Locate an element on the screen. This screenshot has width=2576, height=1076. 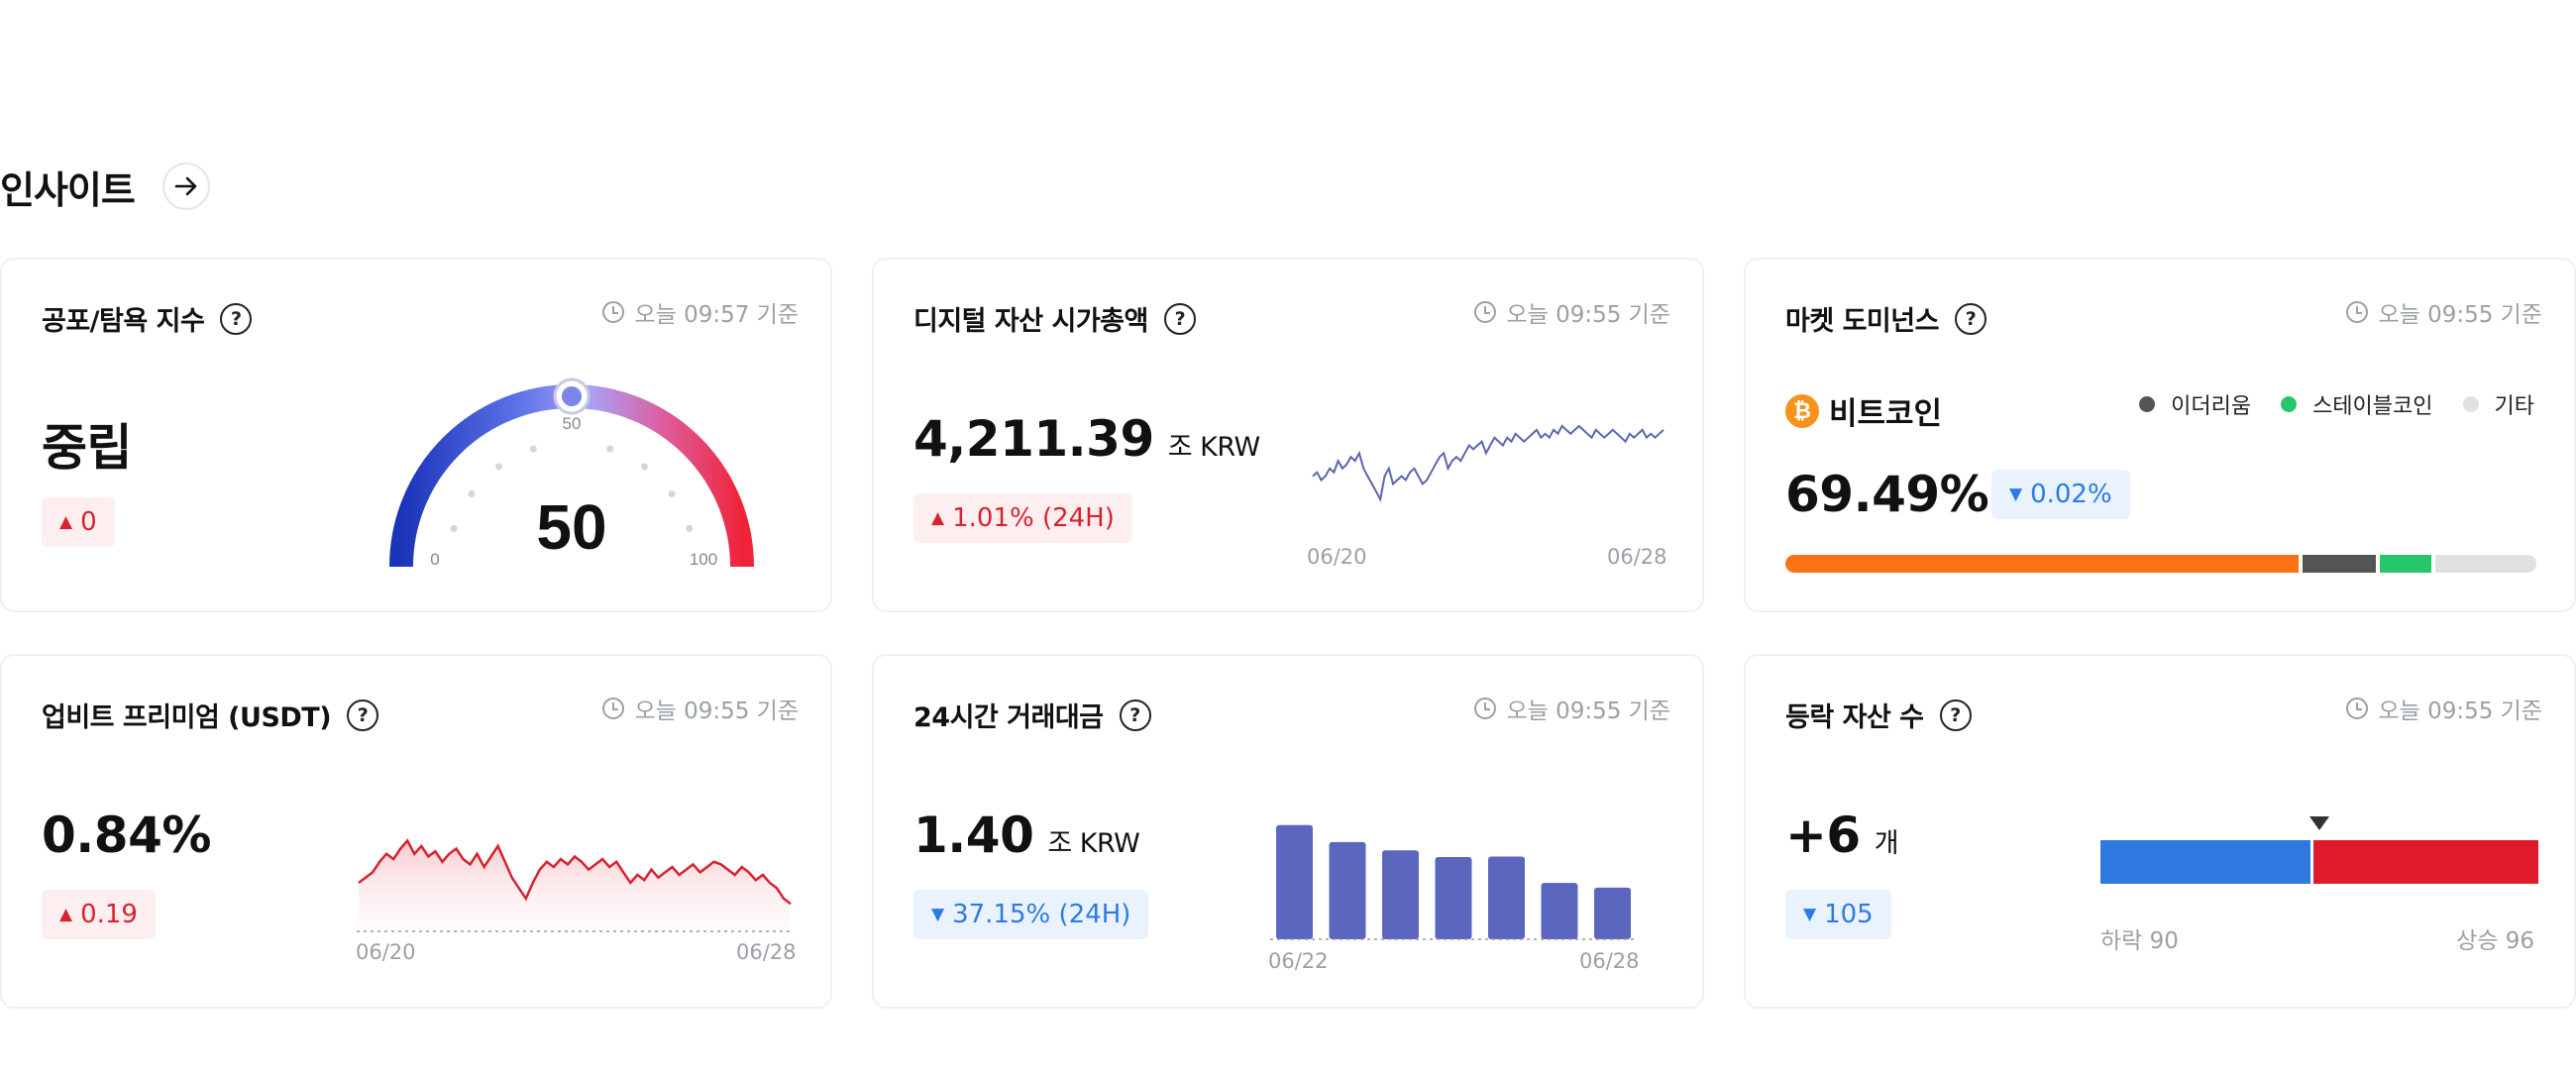
timestamp-text: 오늘 09:57 기준 is located at coordinates (716, 315).